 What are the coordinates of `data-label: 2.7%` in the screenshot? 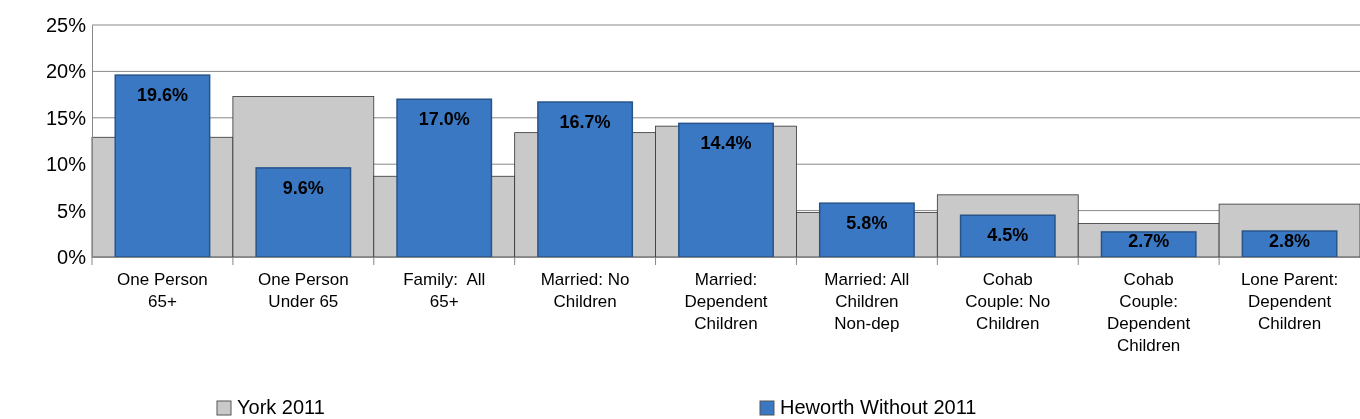 It's located at (1149, 241).